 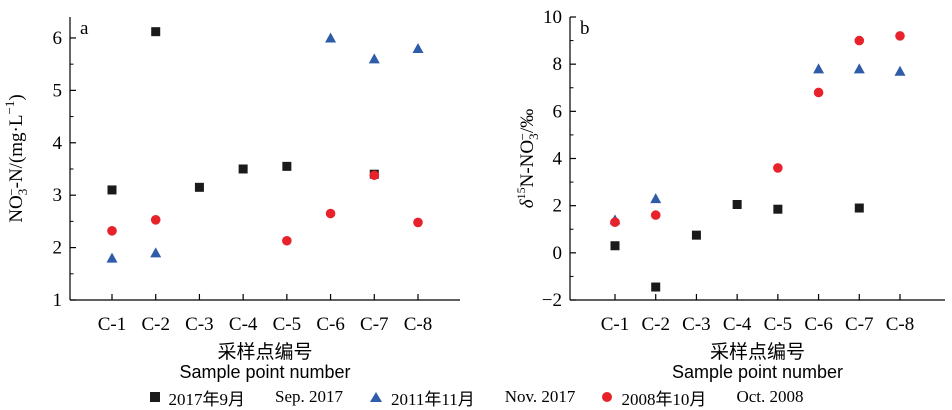 I want to click on y-axis-title: NO3−-N/(mg·L−1), so click(x=16, y=158).